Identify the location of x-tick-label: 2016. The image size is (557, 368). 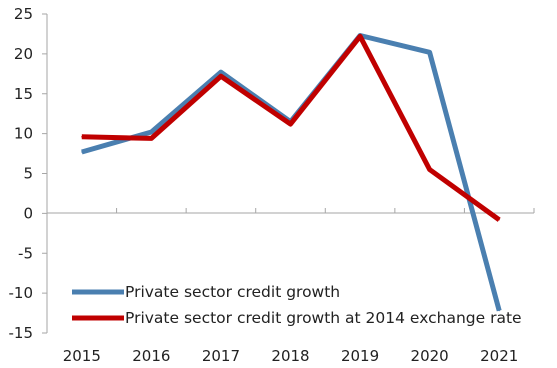
(151, 356).